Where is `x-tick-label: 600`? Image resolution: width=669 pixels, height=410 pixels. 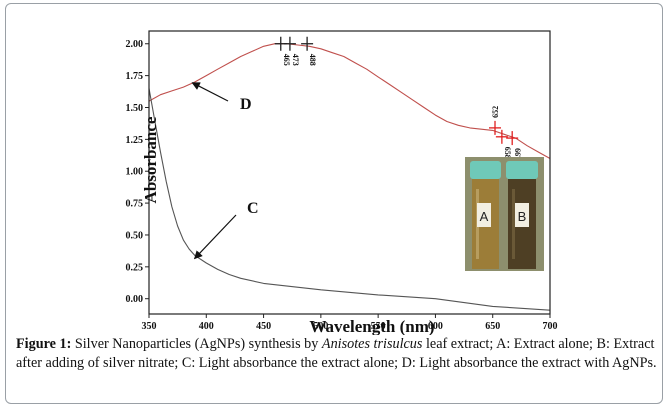 x-tick-label: 600 is located at coordinates (435, 326).